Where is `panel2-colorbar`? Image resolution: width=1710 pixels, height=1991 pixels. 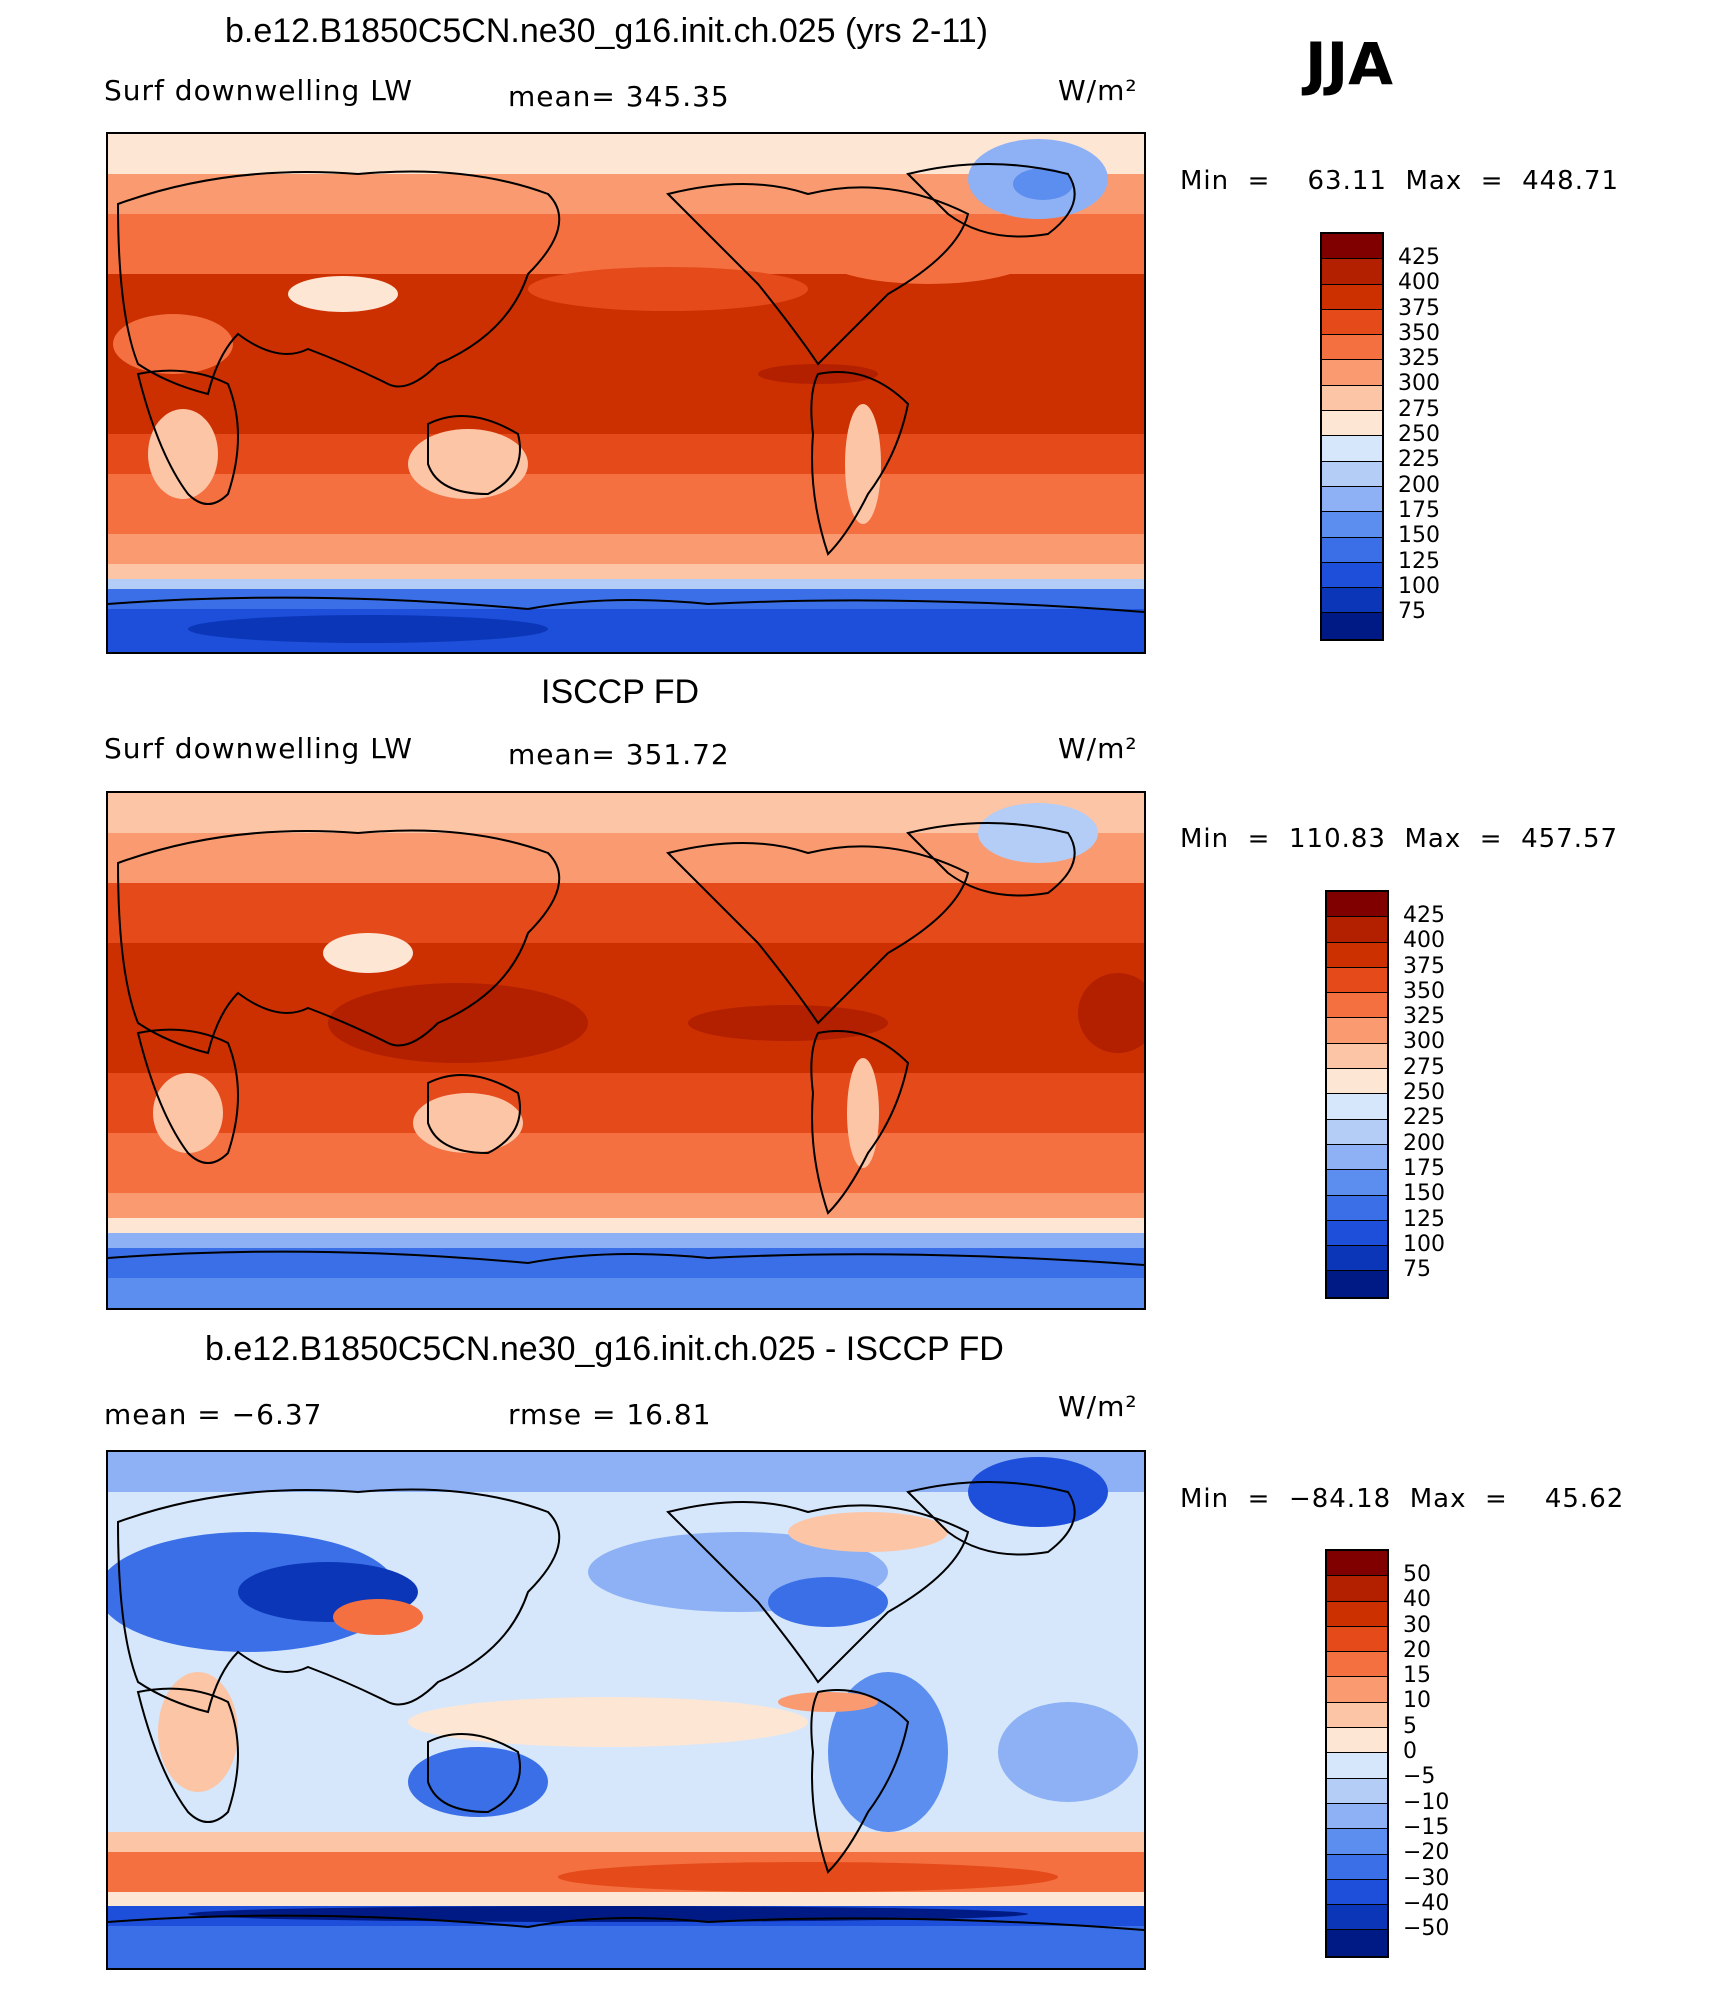 panel2-colorbar is located at coordinates (1357, 1094).